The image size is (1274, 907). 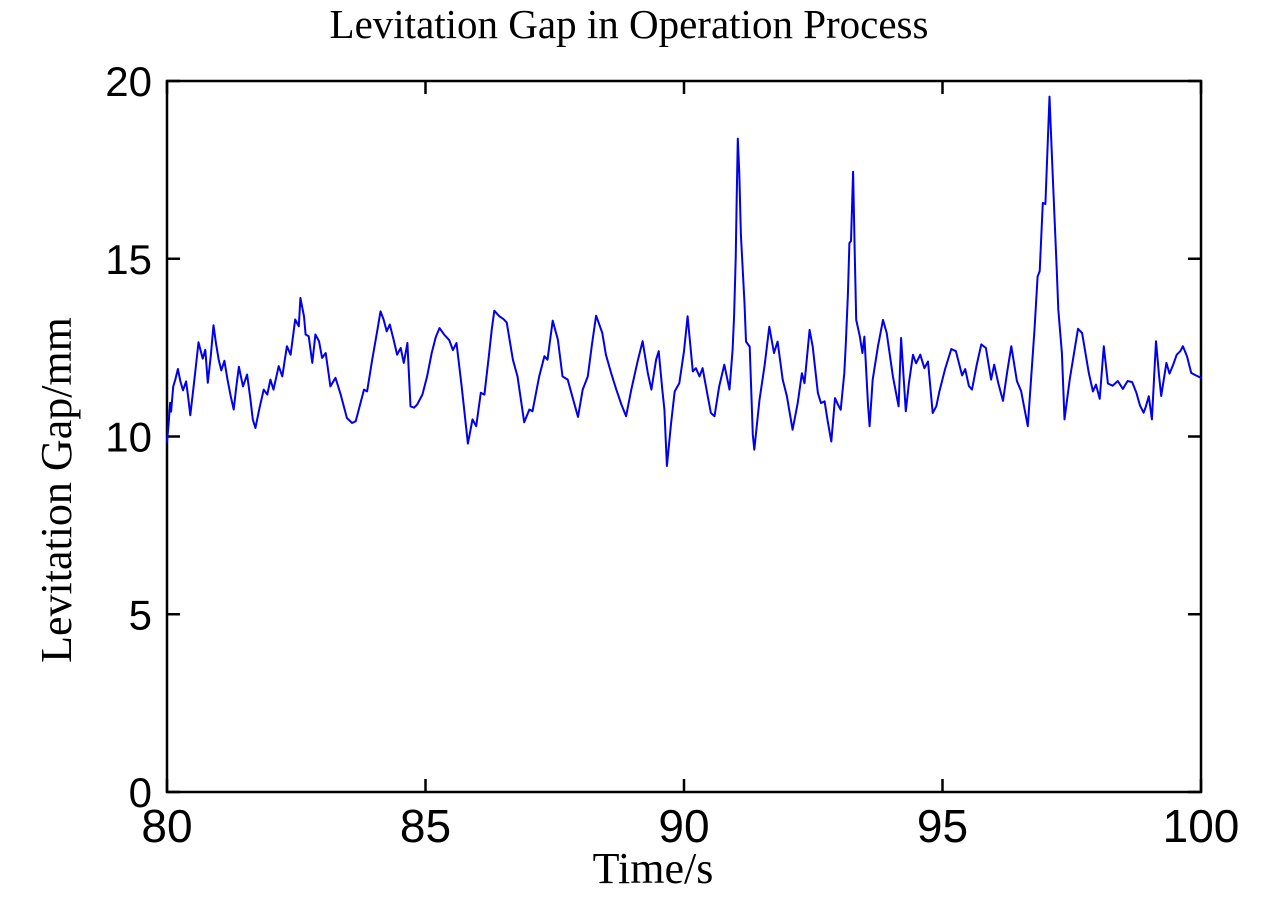 What do you see at coordinates (128, 81) in the screenshot?
I see `y-tick-label: 20` at bounding box center [128, 81].